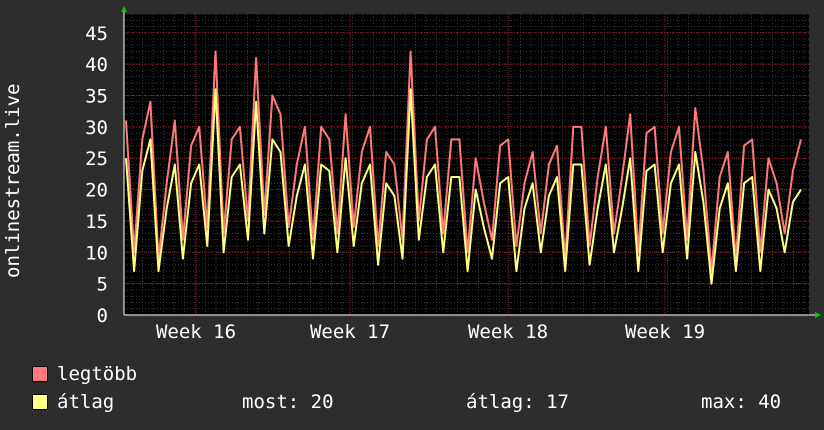  Describe the element at coordinates (665, 332) in the screenshot. I see `x-tick-label: Week 19` at that location.